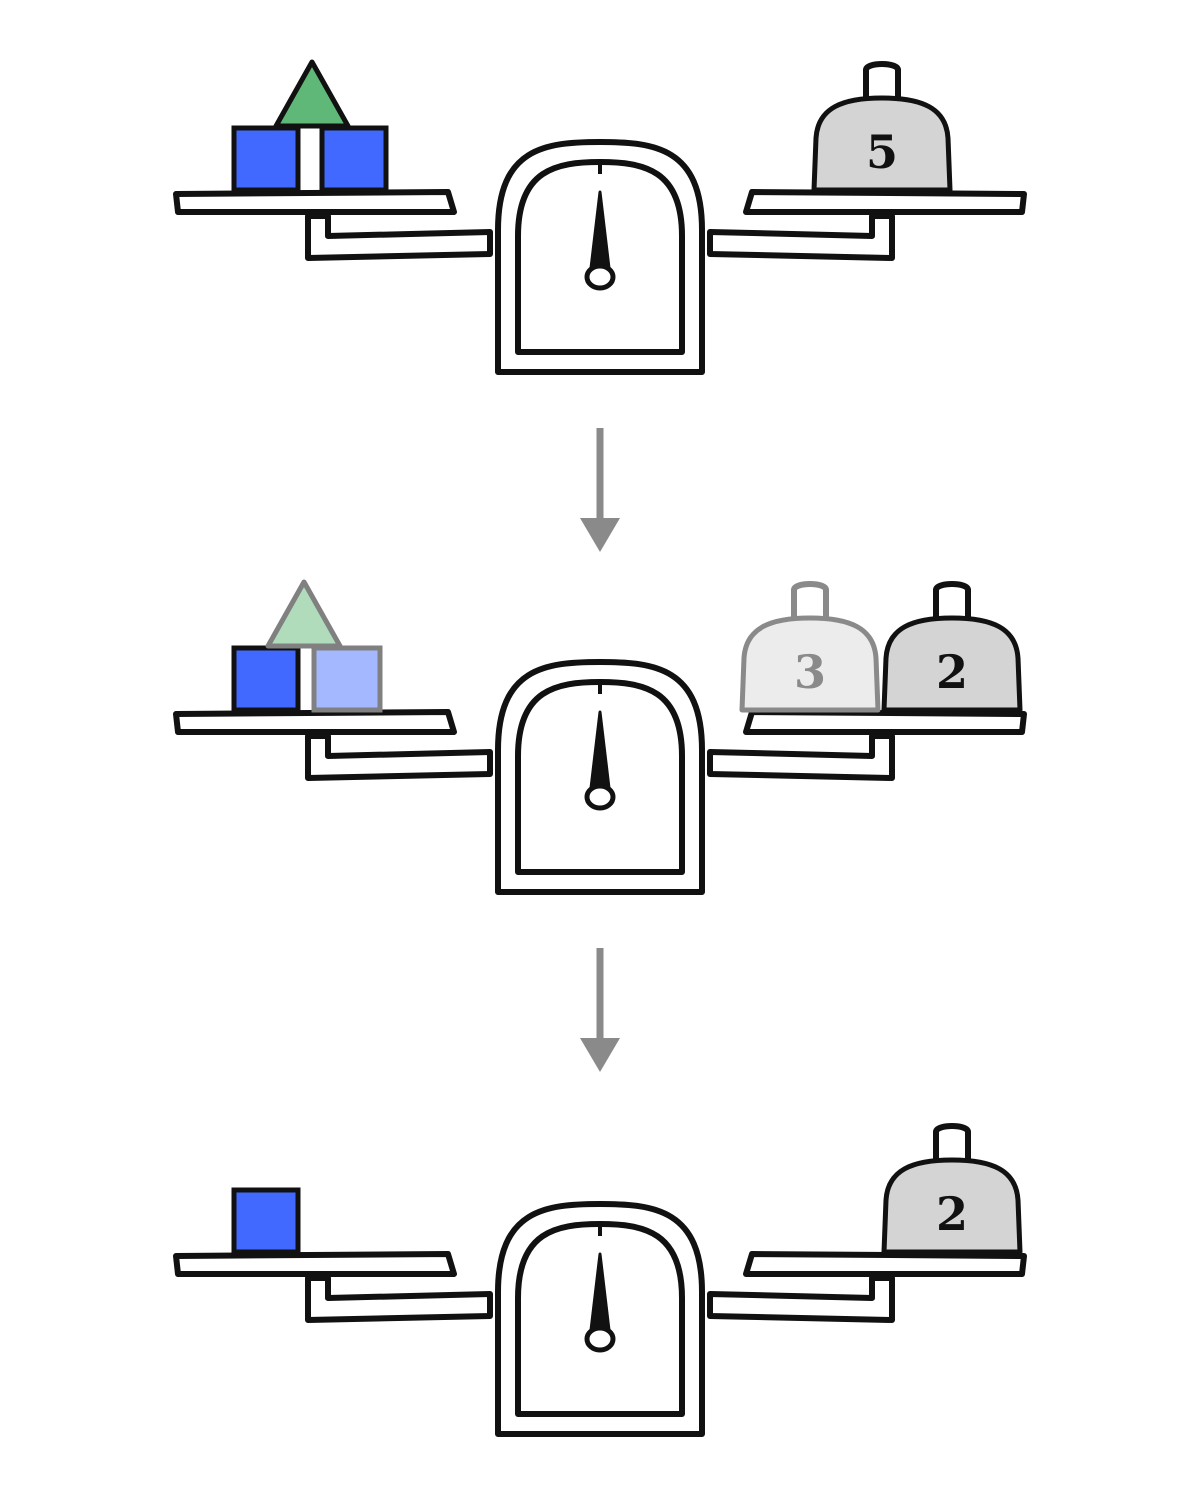 The width and height of the screenshot is (1200, 1498). Describe the element at coordinates (600, 1280) in the screenshot. I see `scale-stage-3: 2` at that location.